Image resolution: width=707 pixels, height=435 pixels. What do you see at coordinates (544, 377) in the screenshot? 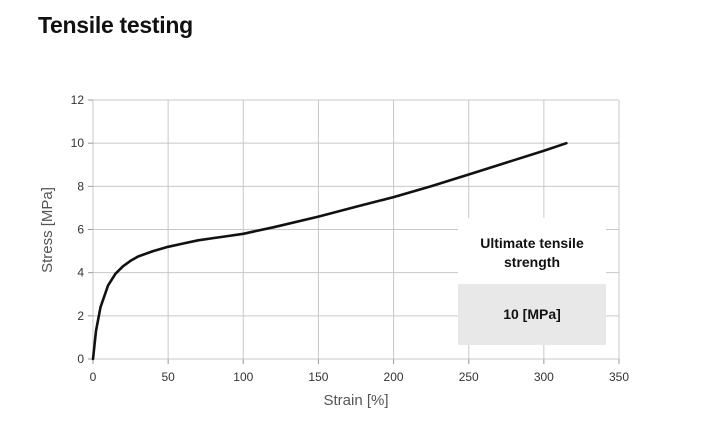
I see `x-tick-label: 300` at bounding box center [544, 377].